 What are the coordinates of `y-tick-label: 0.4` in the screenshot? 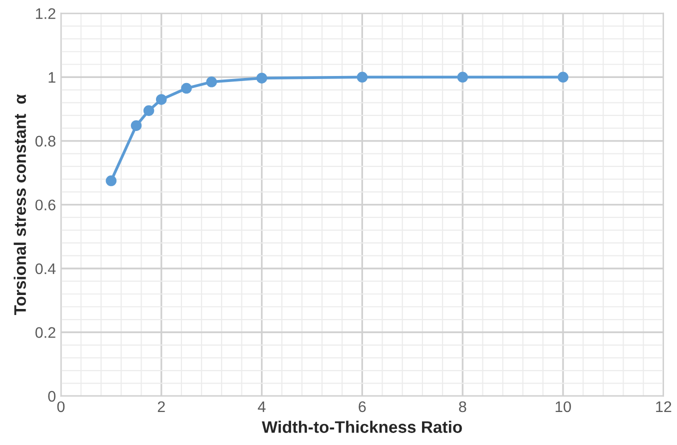 It's located at (45, 268).